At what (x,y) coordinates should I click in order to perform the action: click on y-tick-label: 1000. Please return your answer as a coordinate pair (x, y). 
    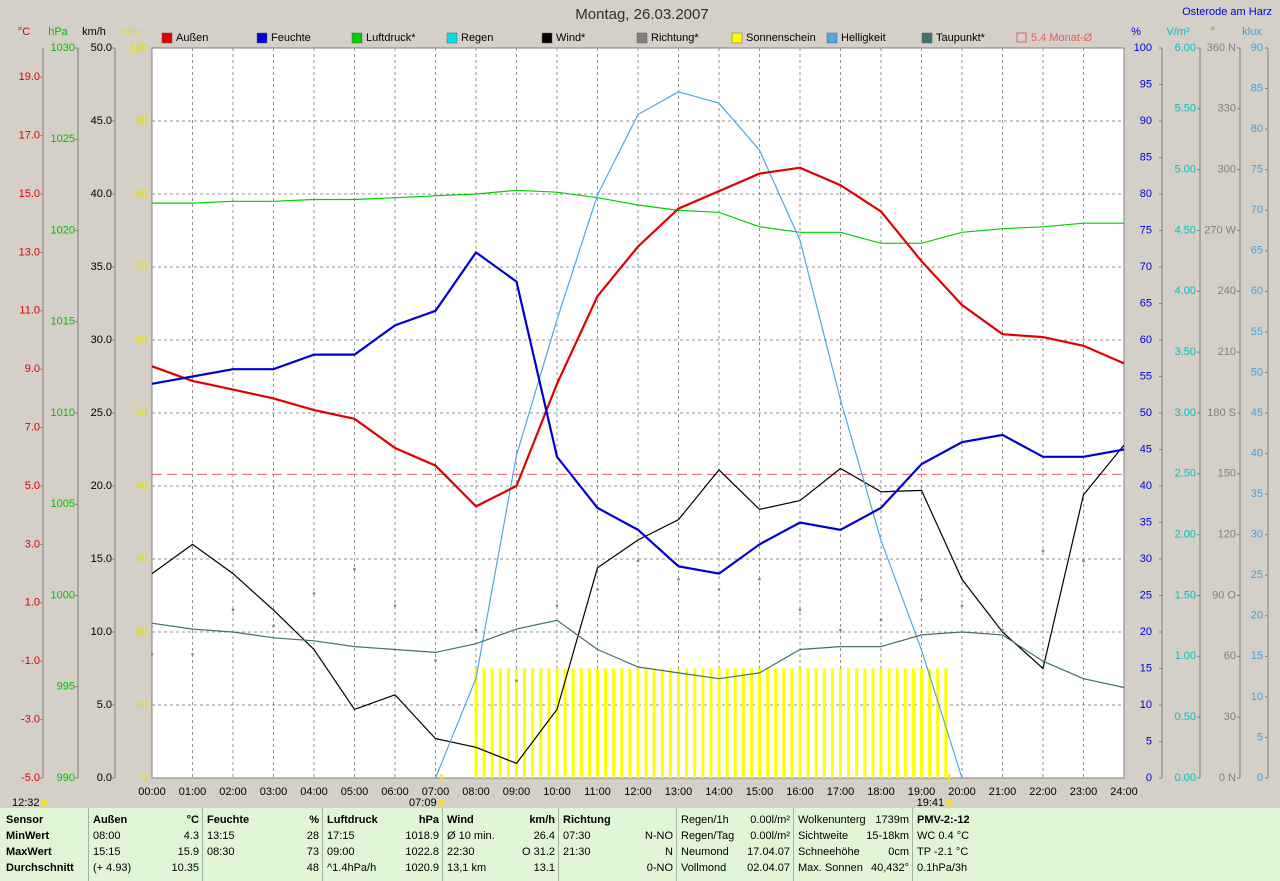
    Looking at the image, I should click on (63, 595).